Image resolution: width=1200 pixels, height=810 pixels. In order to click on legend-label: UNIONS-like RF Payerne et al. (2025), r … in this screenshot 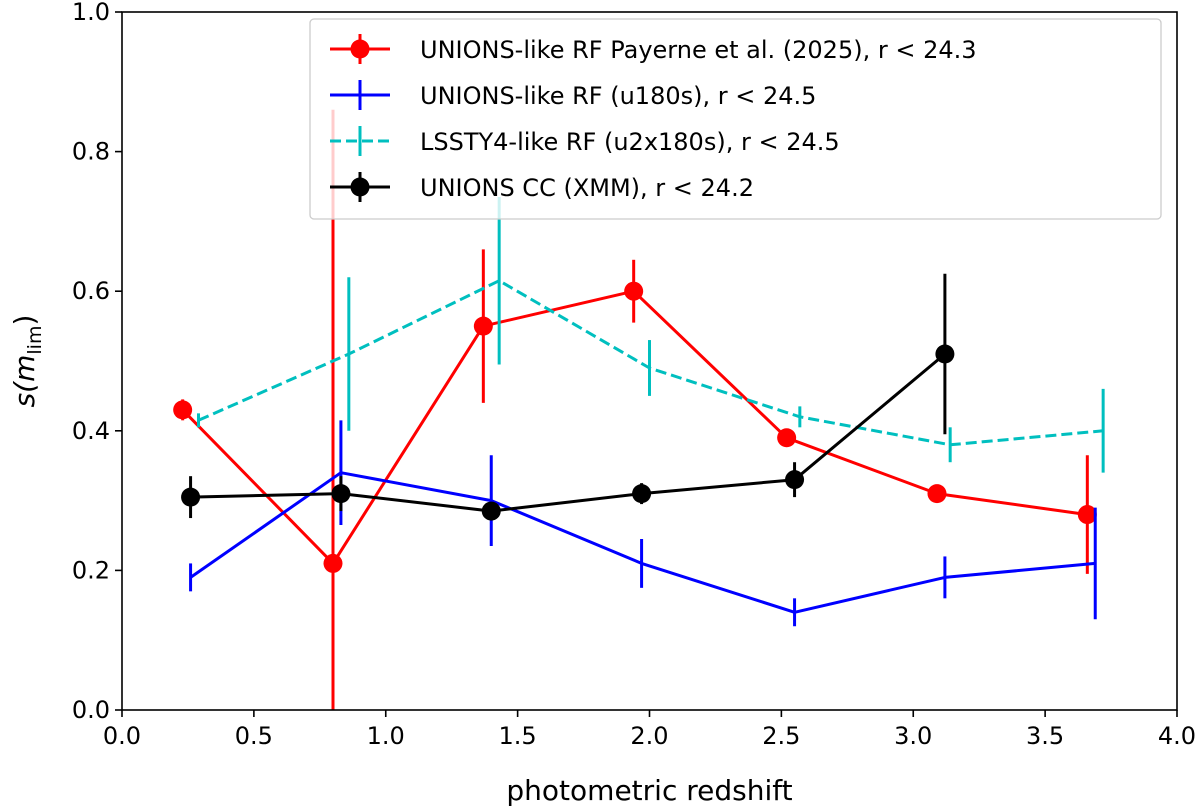, I will do `click(698, 50)`.